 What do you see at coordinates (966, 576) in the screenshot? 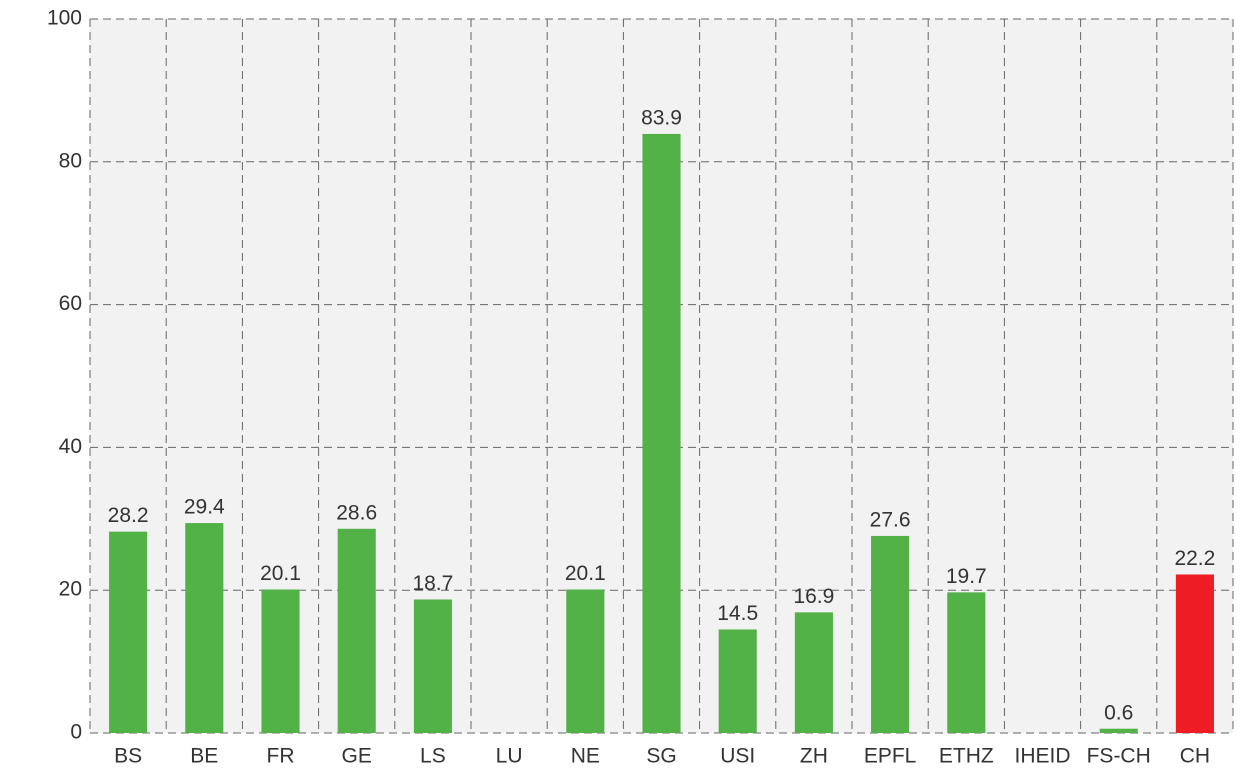
I see `value-label: 19.7` at bounding box center [966, 576].